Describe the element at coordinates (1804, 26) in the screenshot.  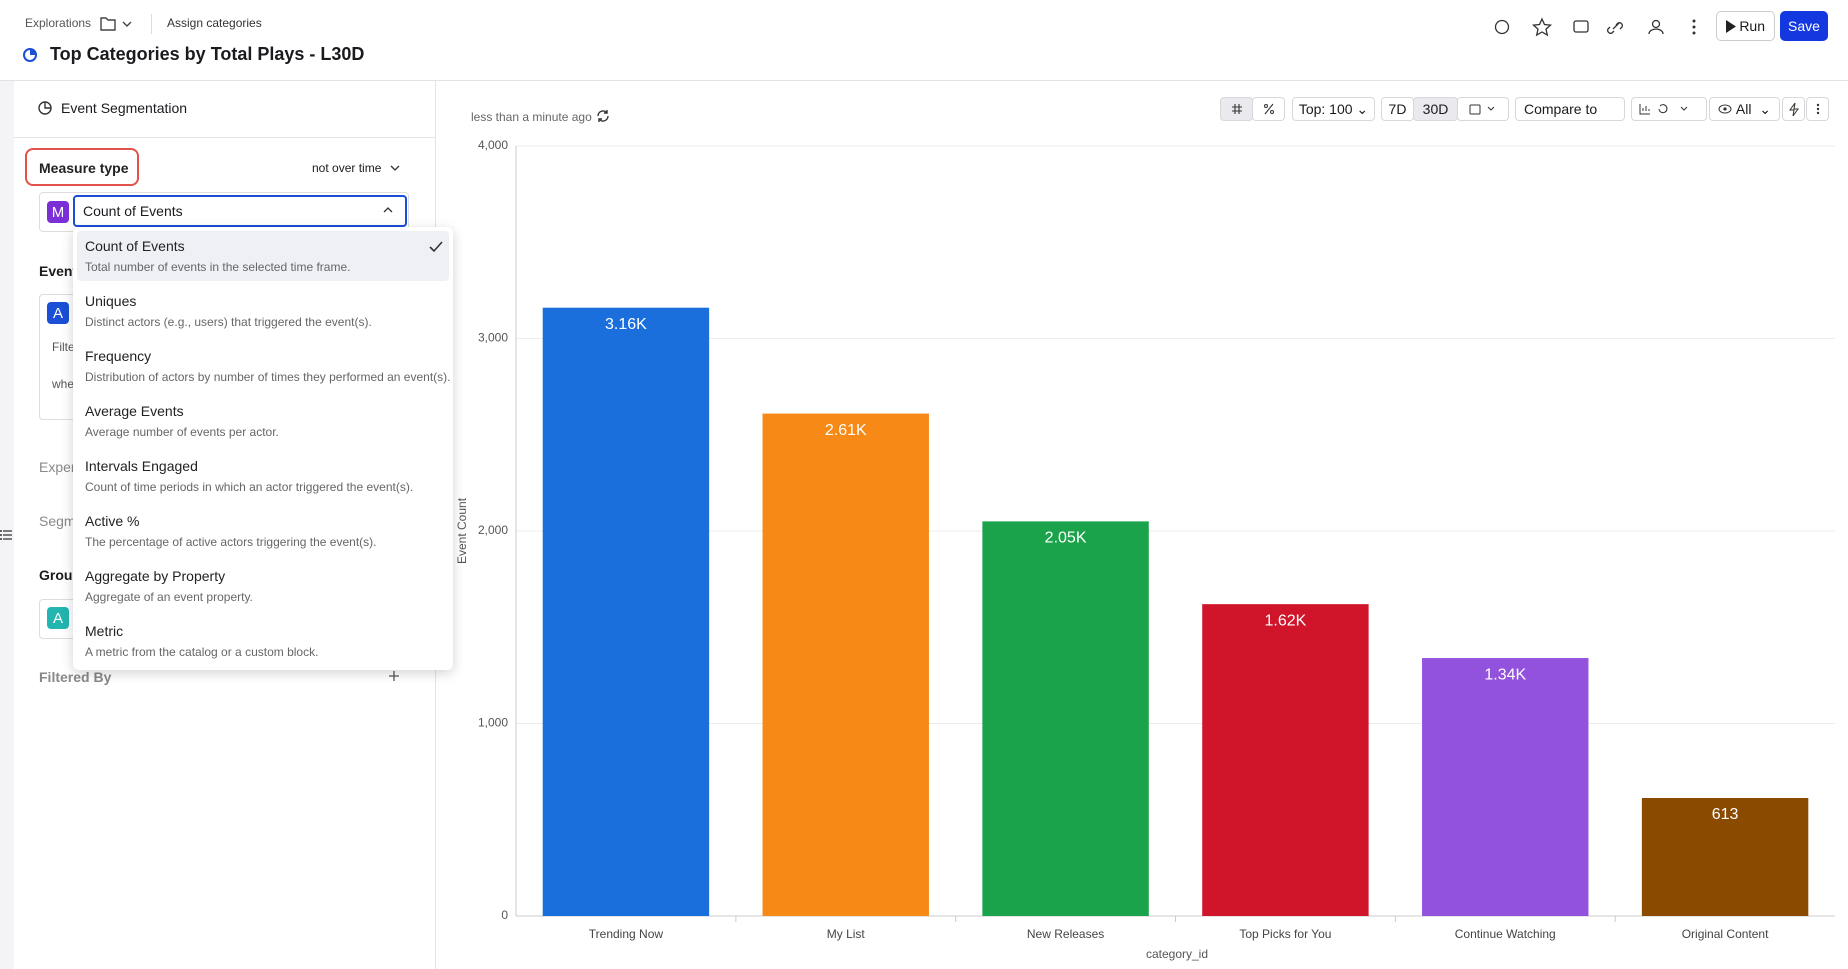
I see `save-button: Save` at that location.